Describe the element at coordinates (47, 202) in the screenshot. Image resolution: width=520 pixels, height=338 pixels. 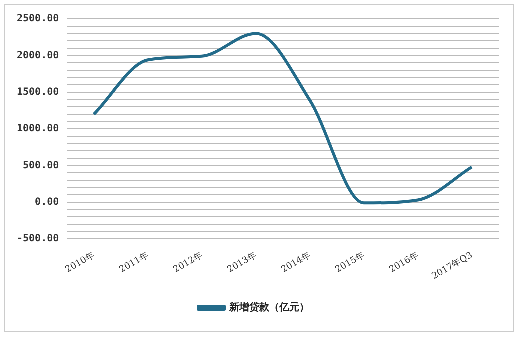
I see `y-tick-label: 0.00` at that location.